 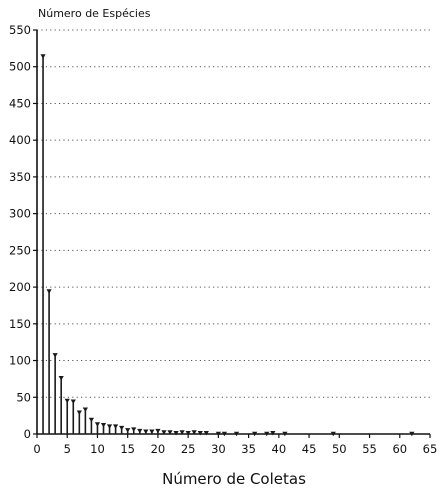 What do you see at coordinates (23, 232) in the screenshot?
I see `y-tick-labels: 0 50 100 150 200 250 300 350 400 450 500 550` at bounding box center [23, 232].